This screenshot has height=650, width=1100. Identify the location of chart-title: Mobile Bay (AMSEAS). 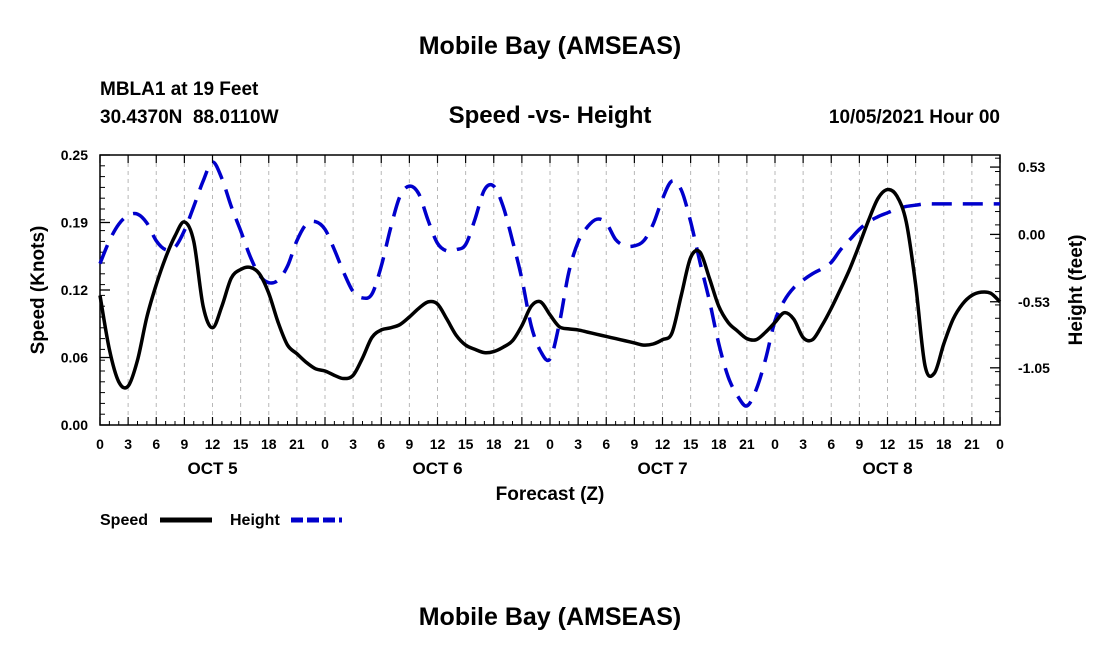
(550, 46).